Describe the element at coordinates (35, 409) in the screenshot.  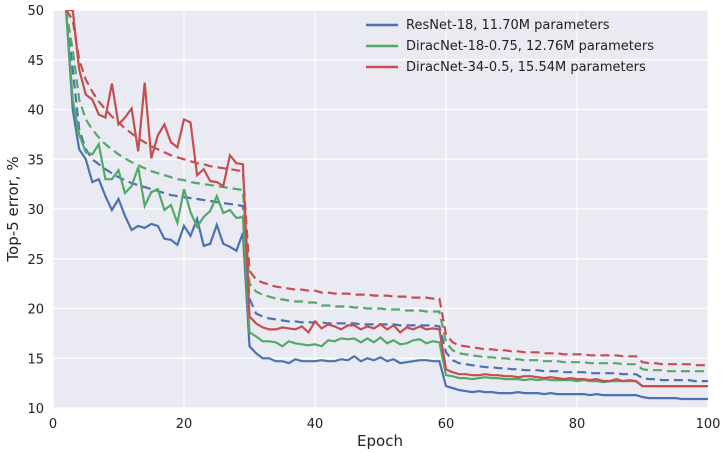
I see `y-tick-label: 10` at that location.